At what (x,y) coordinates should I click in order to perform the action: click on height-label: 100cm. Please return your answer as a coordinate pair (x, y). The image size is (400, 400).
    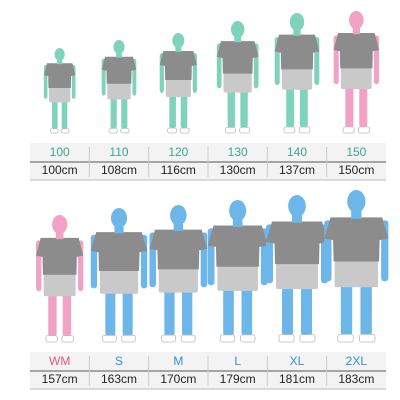
    Looking at the image, I should click on (60, 170).